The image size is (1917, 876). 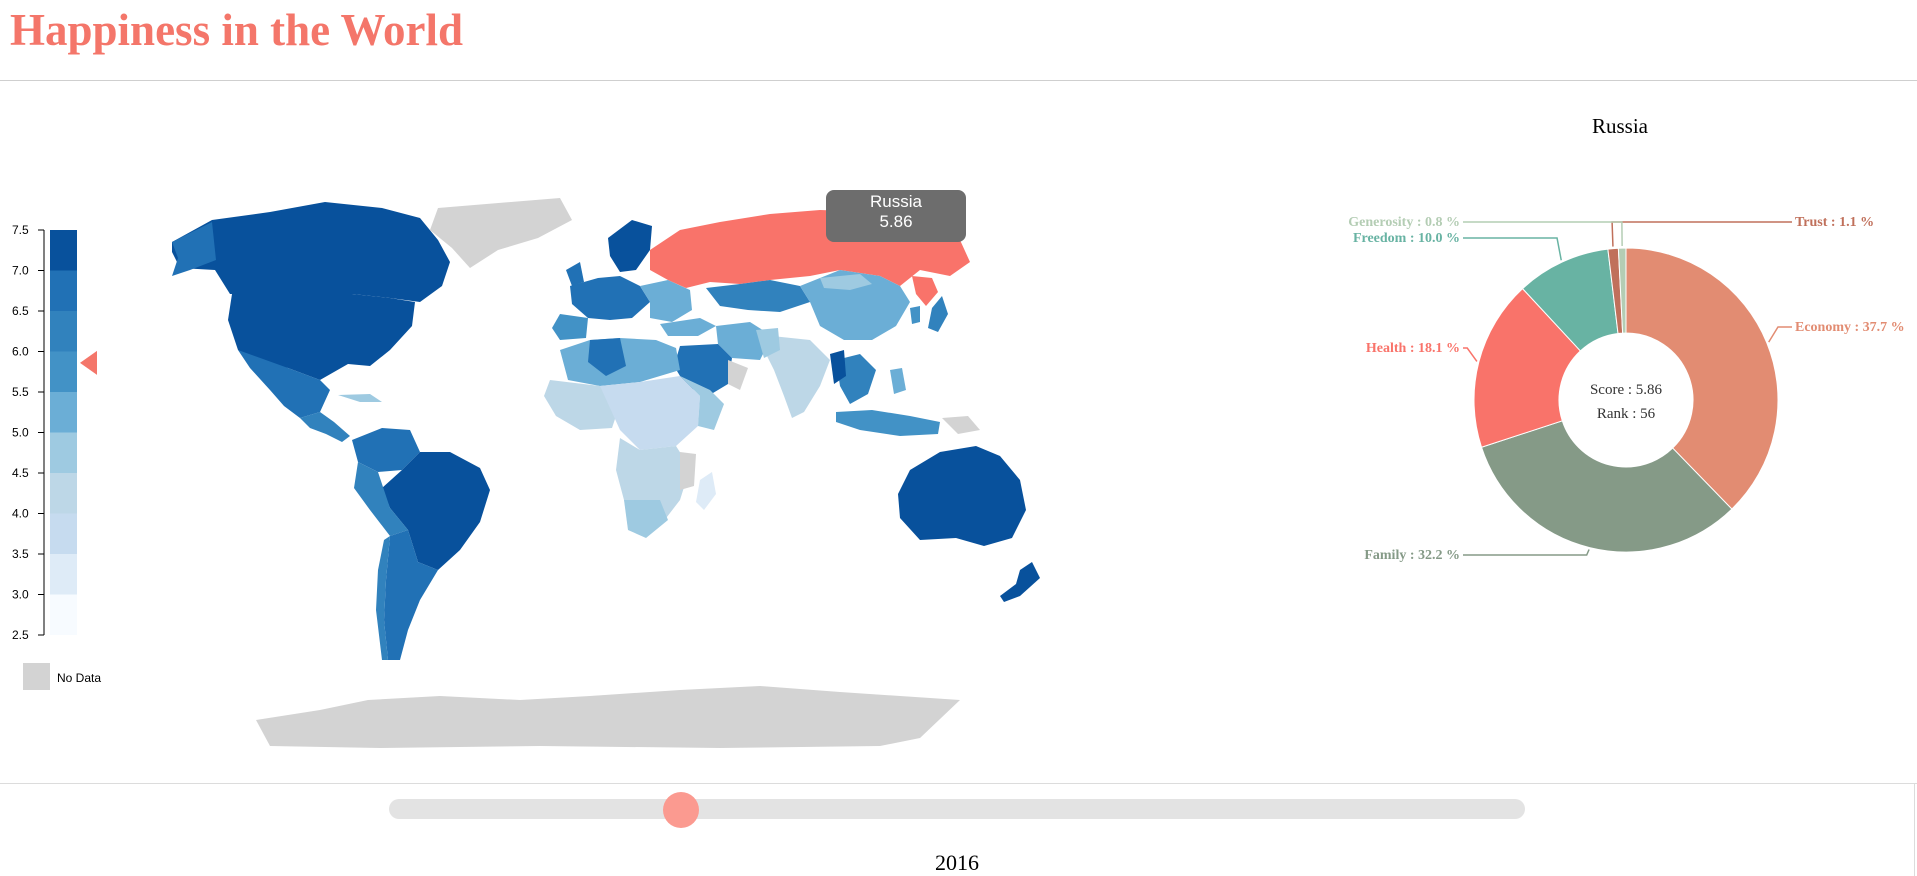 What do you see at coordinates (383, 598) in the screenshot?
I see `country-chile` at bounding box center [383, 598].